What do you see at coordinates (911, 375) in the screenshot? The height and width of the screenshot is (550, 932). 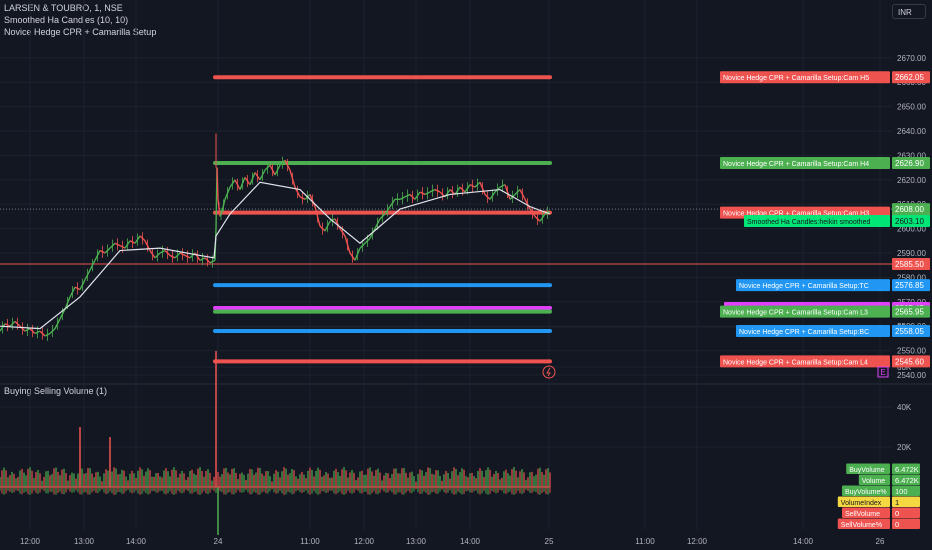 I see `price-tick-label: 2540.00` at bounding box center [911, 375].